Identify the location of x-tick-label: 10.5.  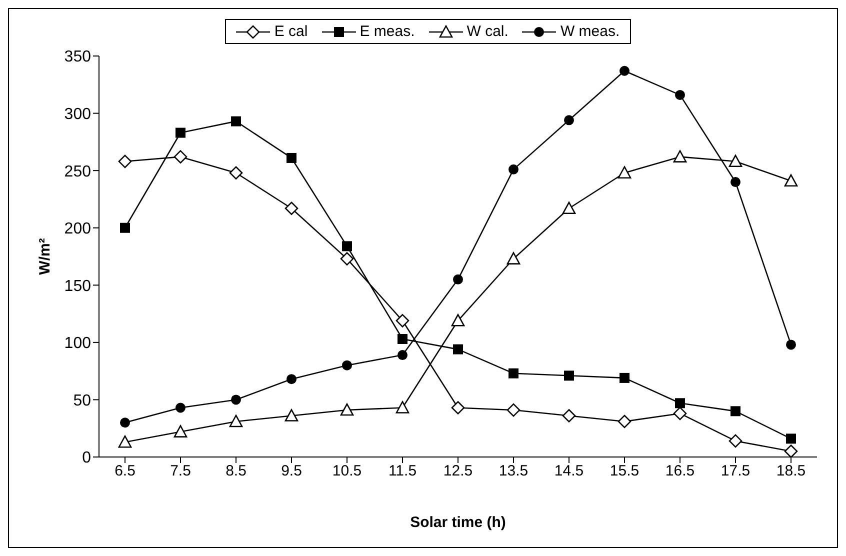
(347, 471).